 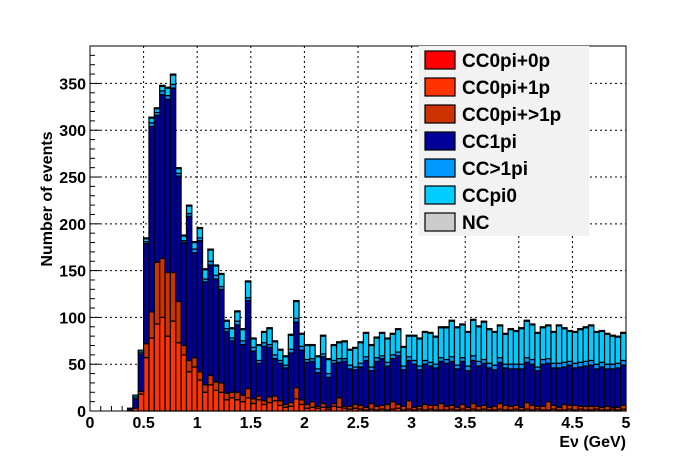 I want to click on x-tick-label: 4.5, so click(x=572, y=423).